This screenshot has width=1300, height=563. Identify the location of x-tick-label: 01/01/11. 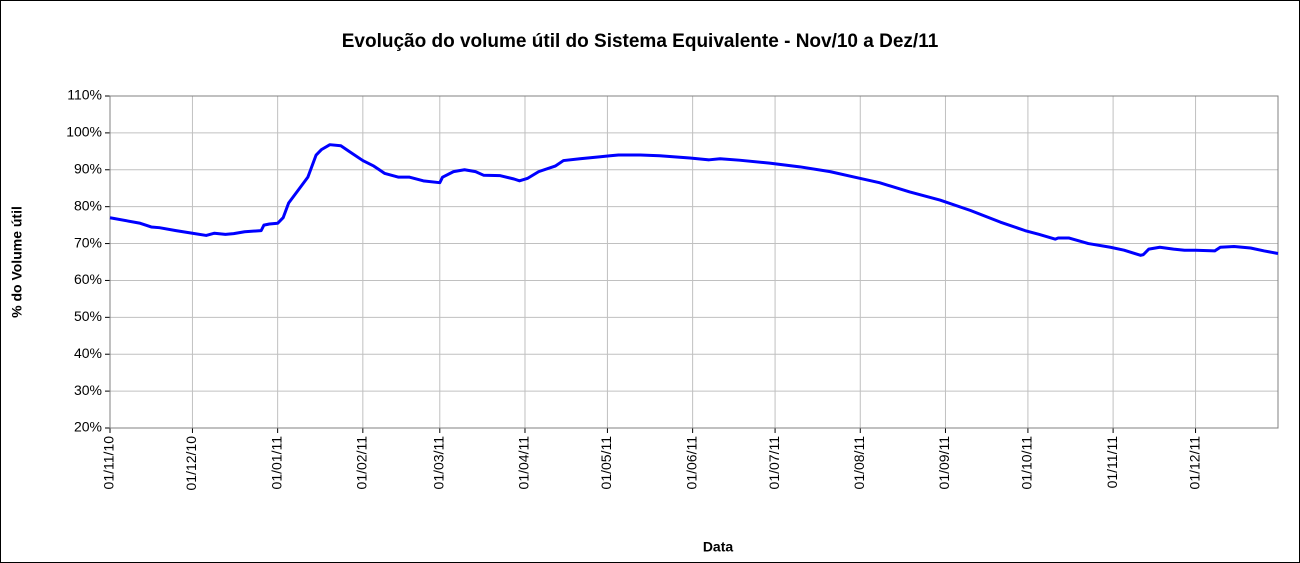
(276, 463).